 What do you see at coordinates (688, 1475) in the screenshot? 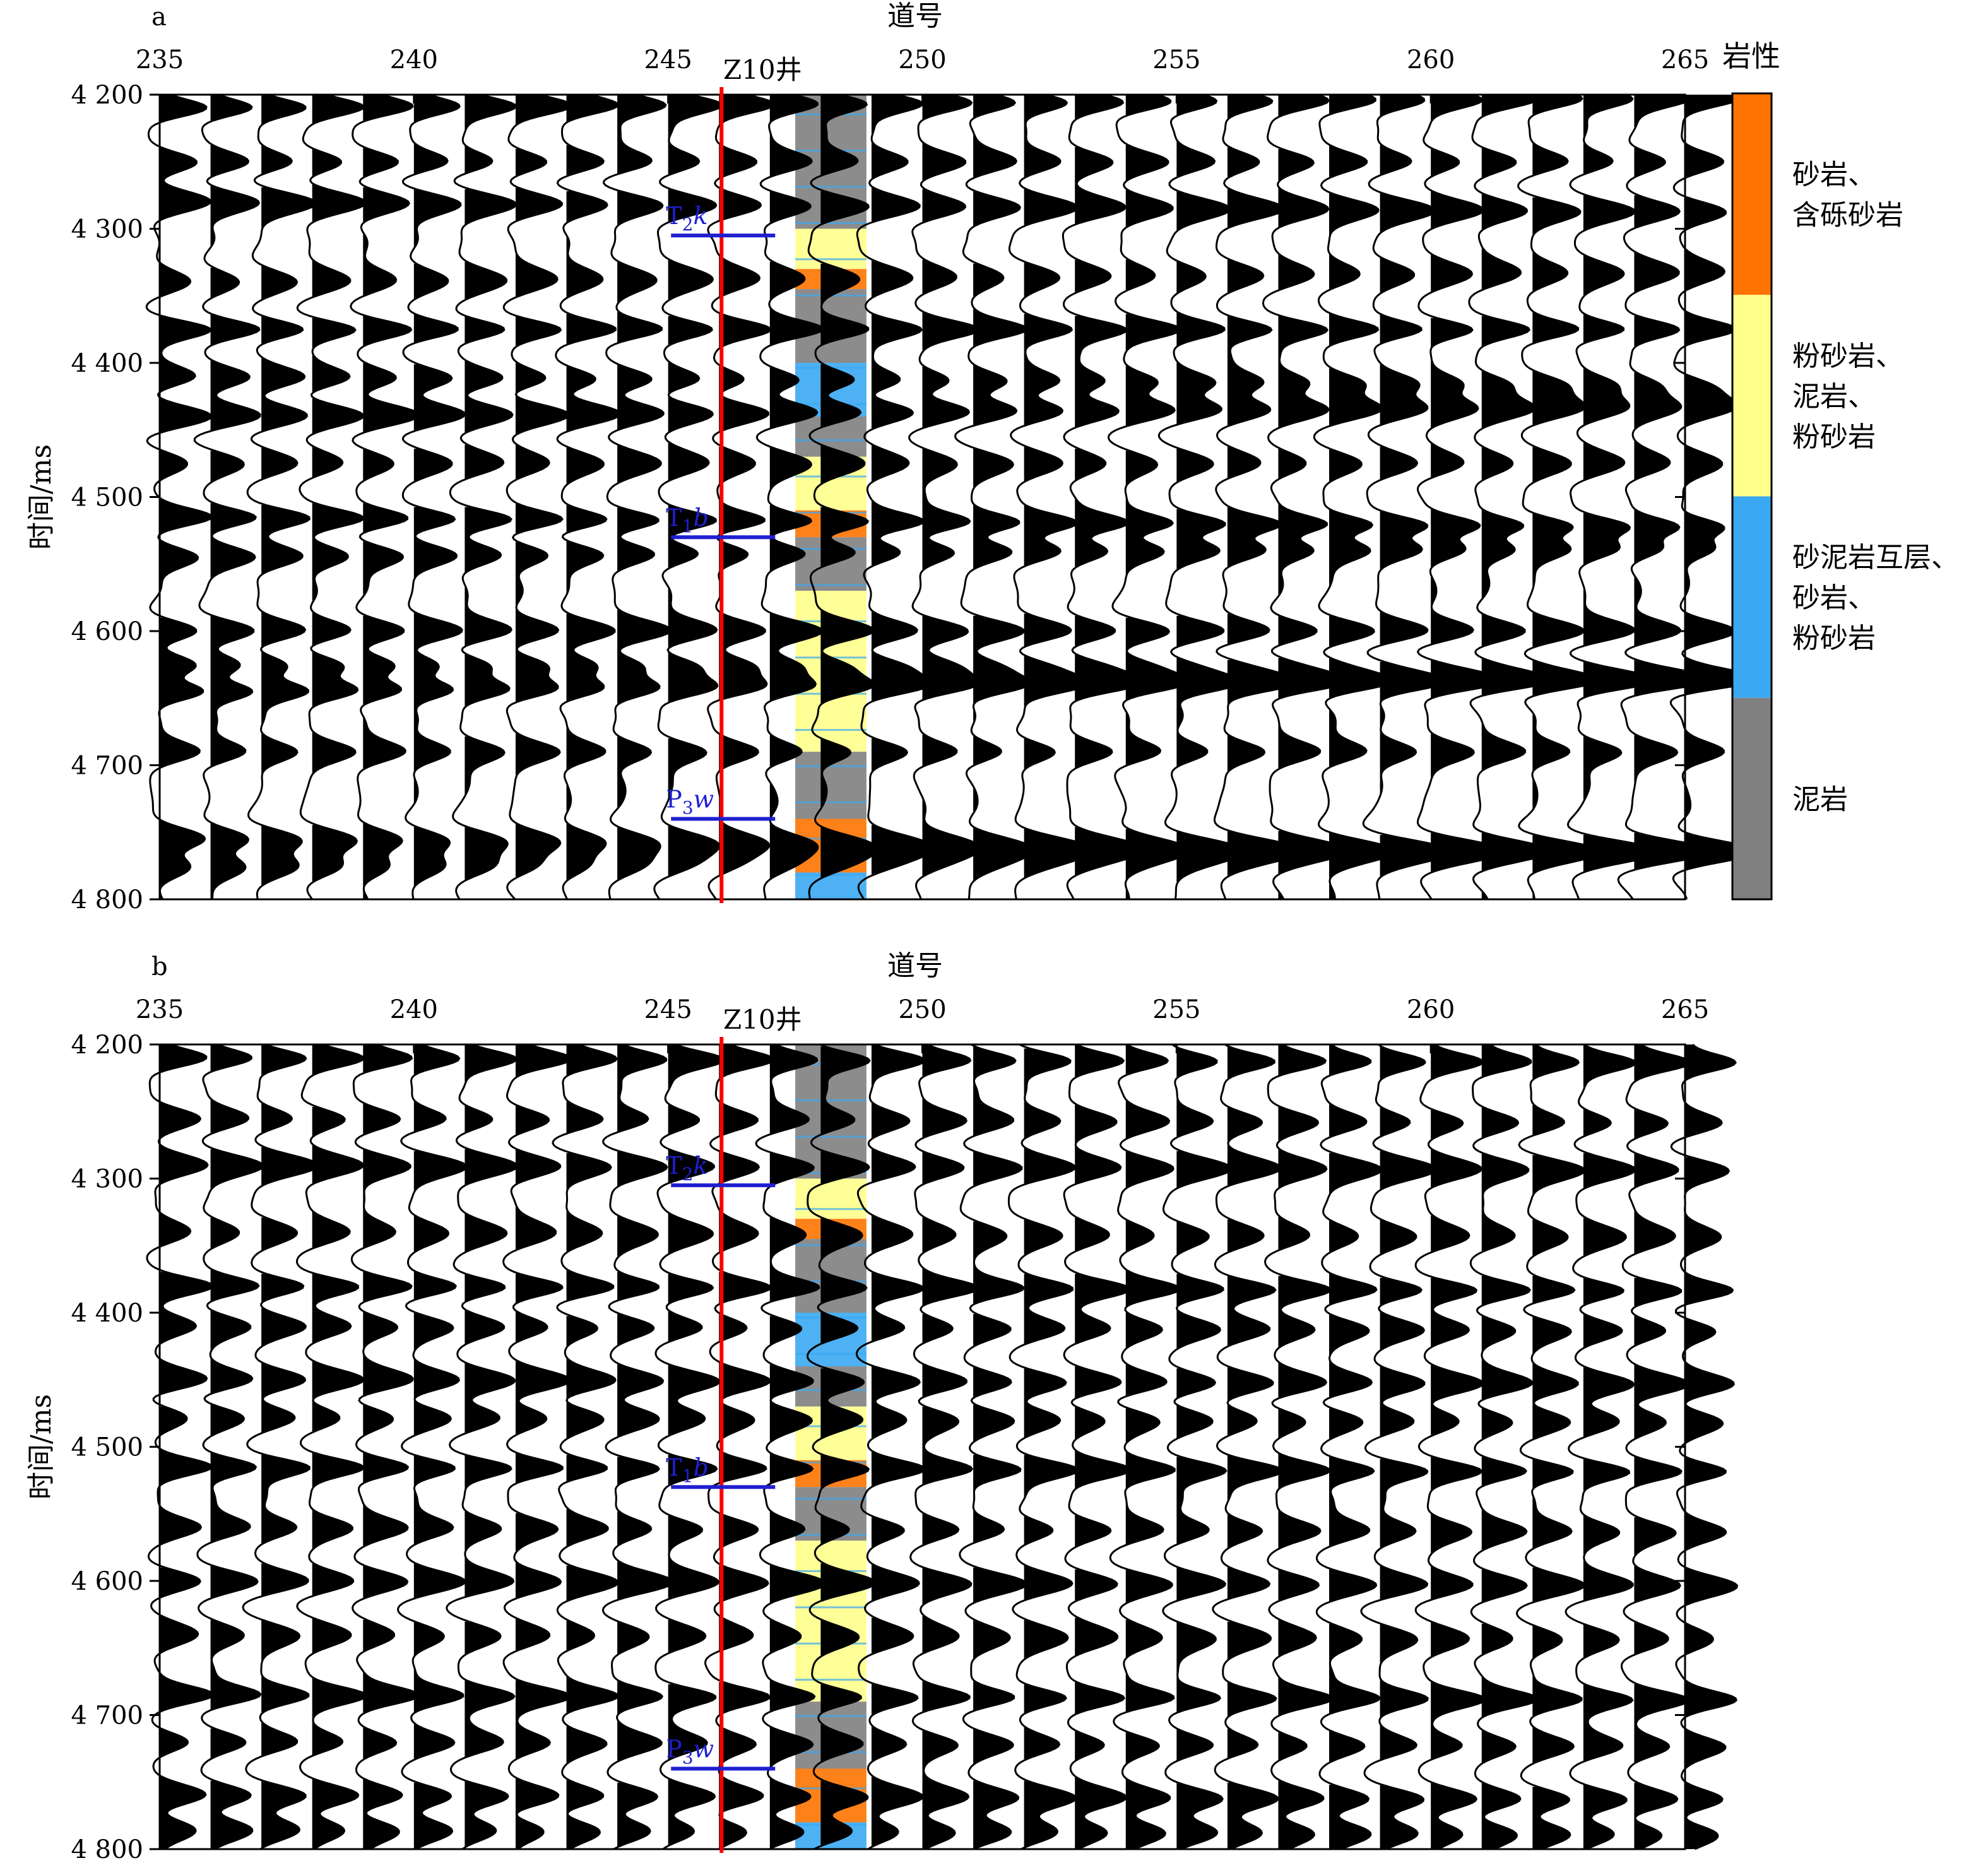
I see `horizon-label-sub: 1` at bounding box center [688, 1475].